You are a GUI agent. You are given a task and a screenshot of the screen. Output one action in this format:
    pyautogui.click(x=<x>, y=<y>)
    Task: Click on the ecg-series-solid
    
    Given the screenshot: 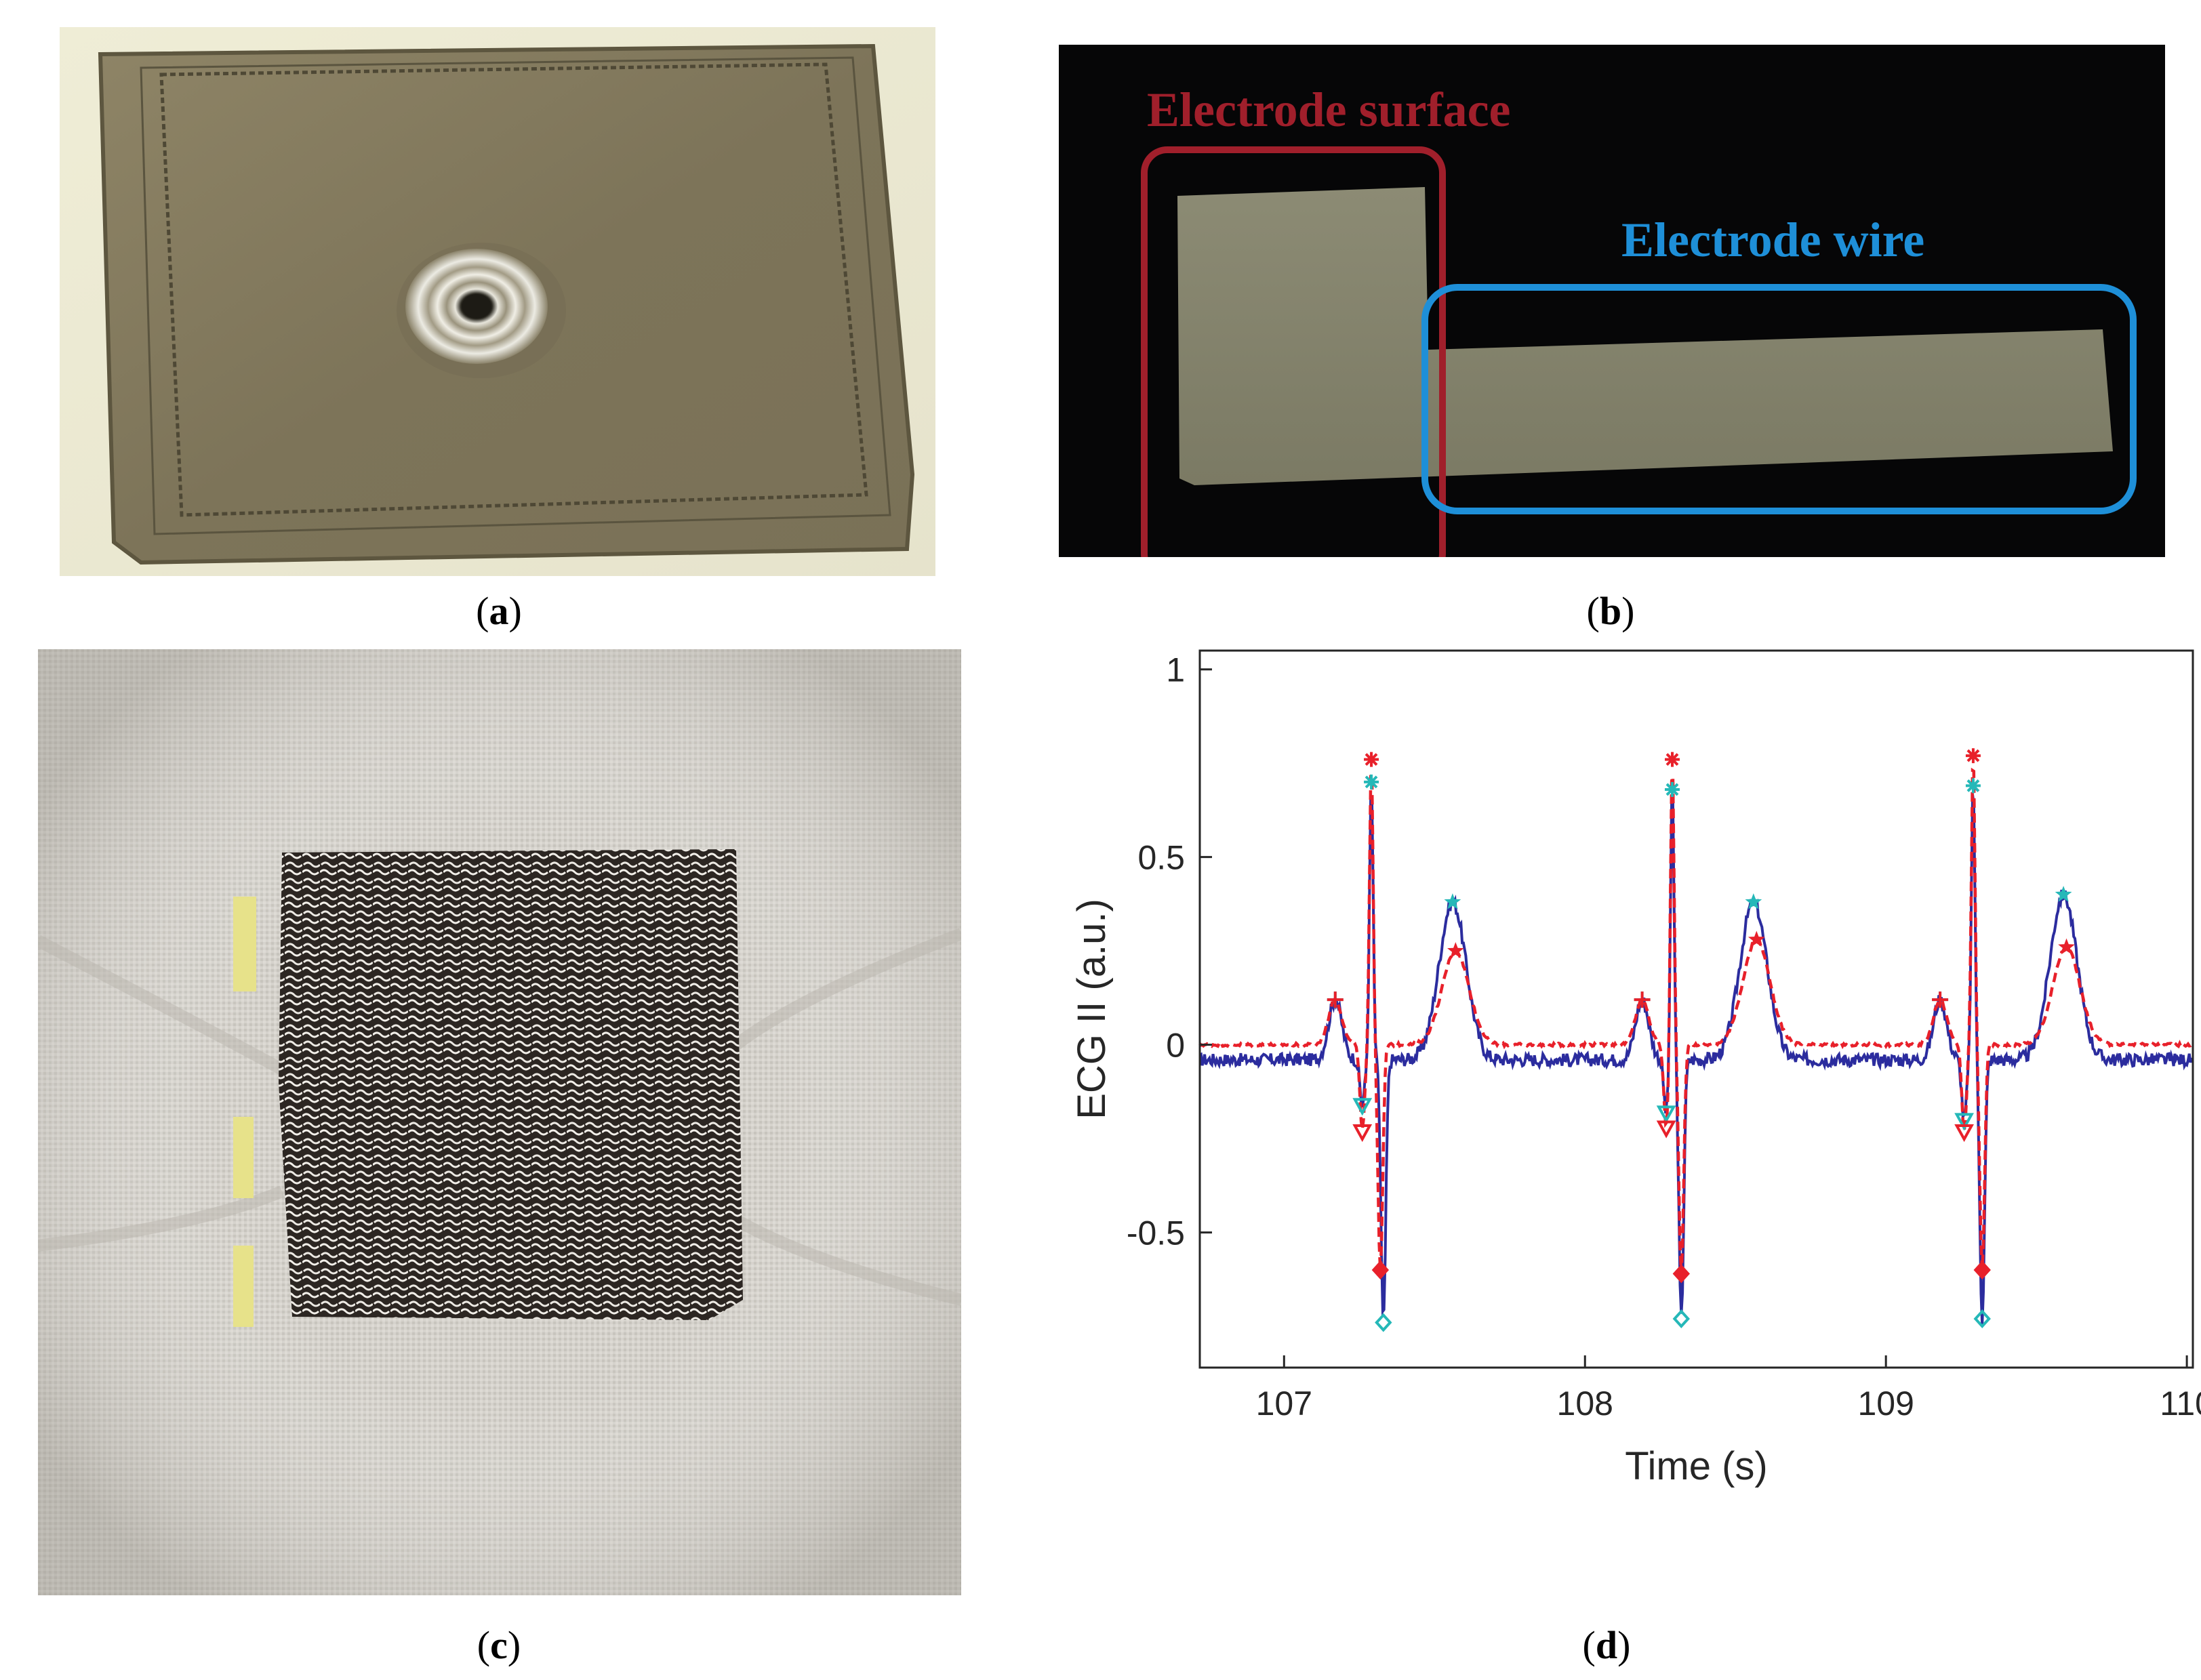 What is the action you would take?
    pyautogui.click(x=1696, y=1057)
    